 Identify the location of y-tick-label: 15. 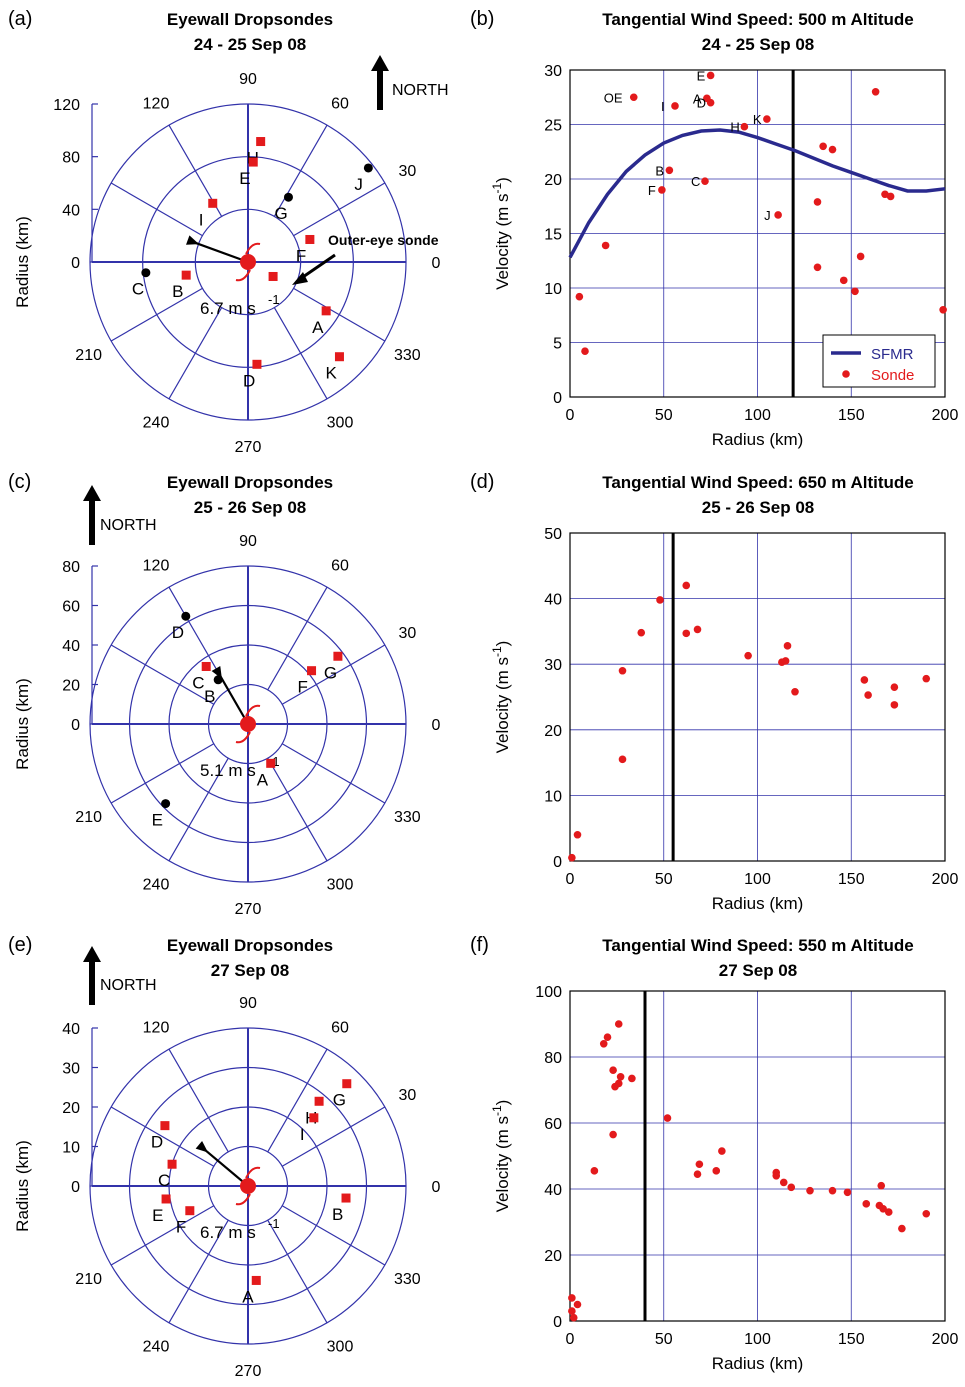
(553, 235).